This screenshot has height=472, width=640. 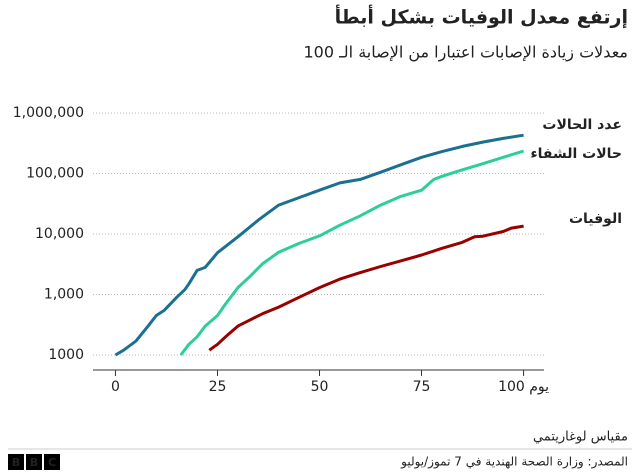 What do you see at coordinates (115, 387) in the screenshot?
I see `x-tick-label: 0` at bounding box center [115, 387].